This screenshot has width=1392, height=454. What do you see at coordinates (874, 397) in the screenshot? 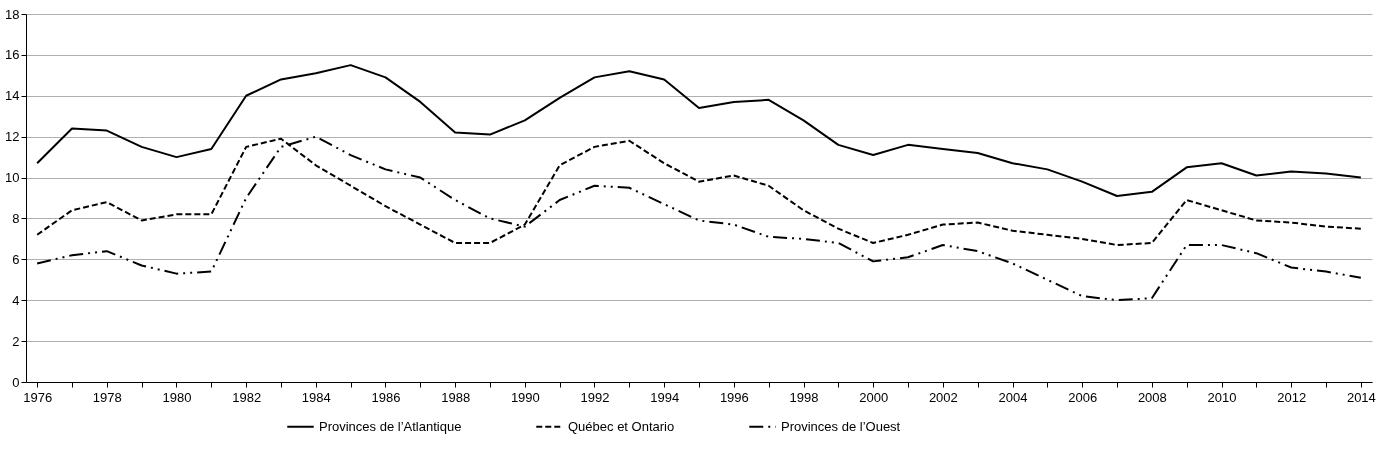
I see `x-tick-label: 2000` at bounding box center [874, 397].